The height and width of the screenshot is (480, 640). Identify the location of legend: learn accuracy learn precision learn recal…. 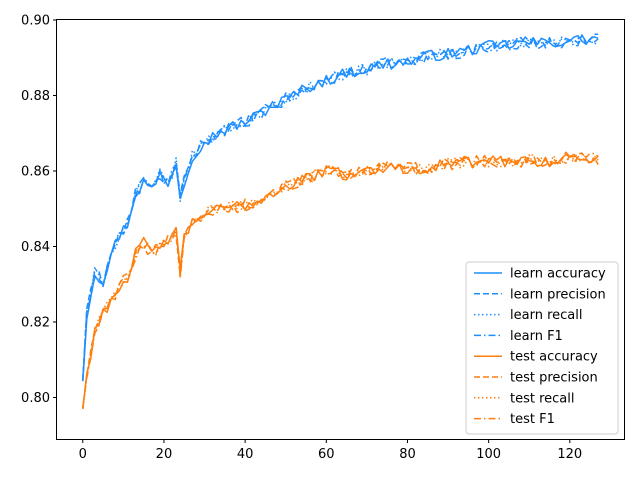
(542, 348).